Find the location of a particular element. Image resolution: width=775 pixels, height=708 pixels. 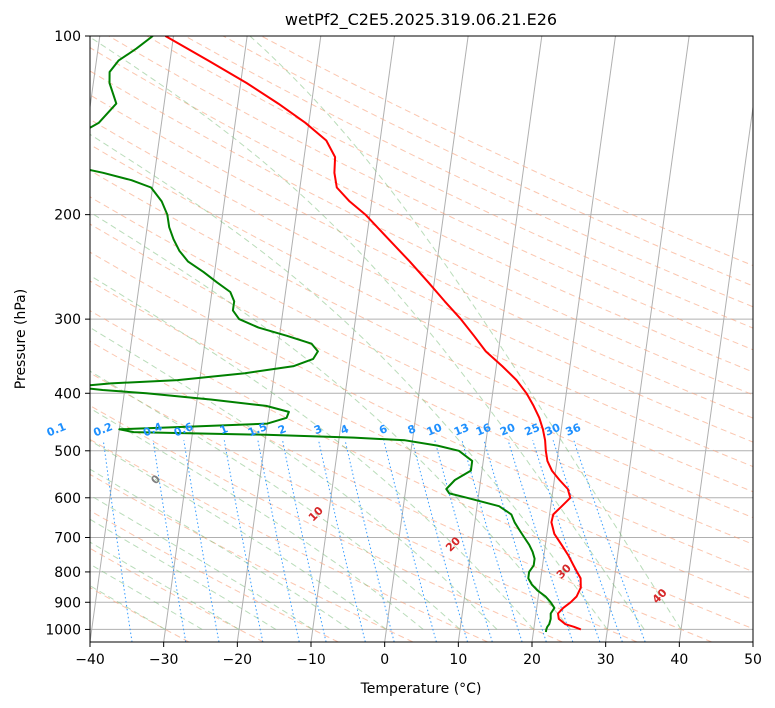

x-tick-label: 30 is located at coordinates (606, 660).